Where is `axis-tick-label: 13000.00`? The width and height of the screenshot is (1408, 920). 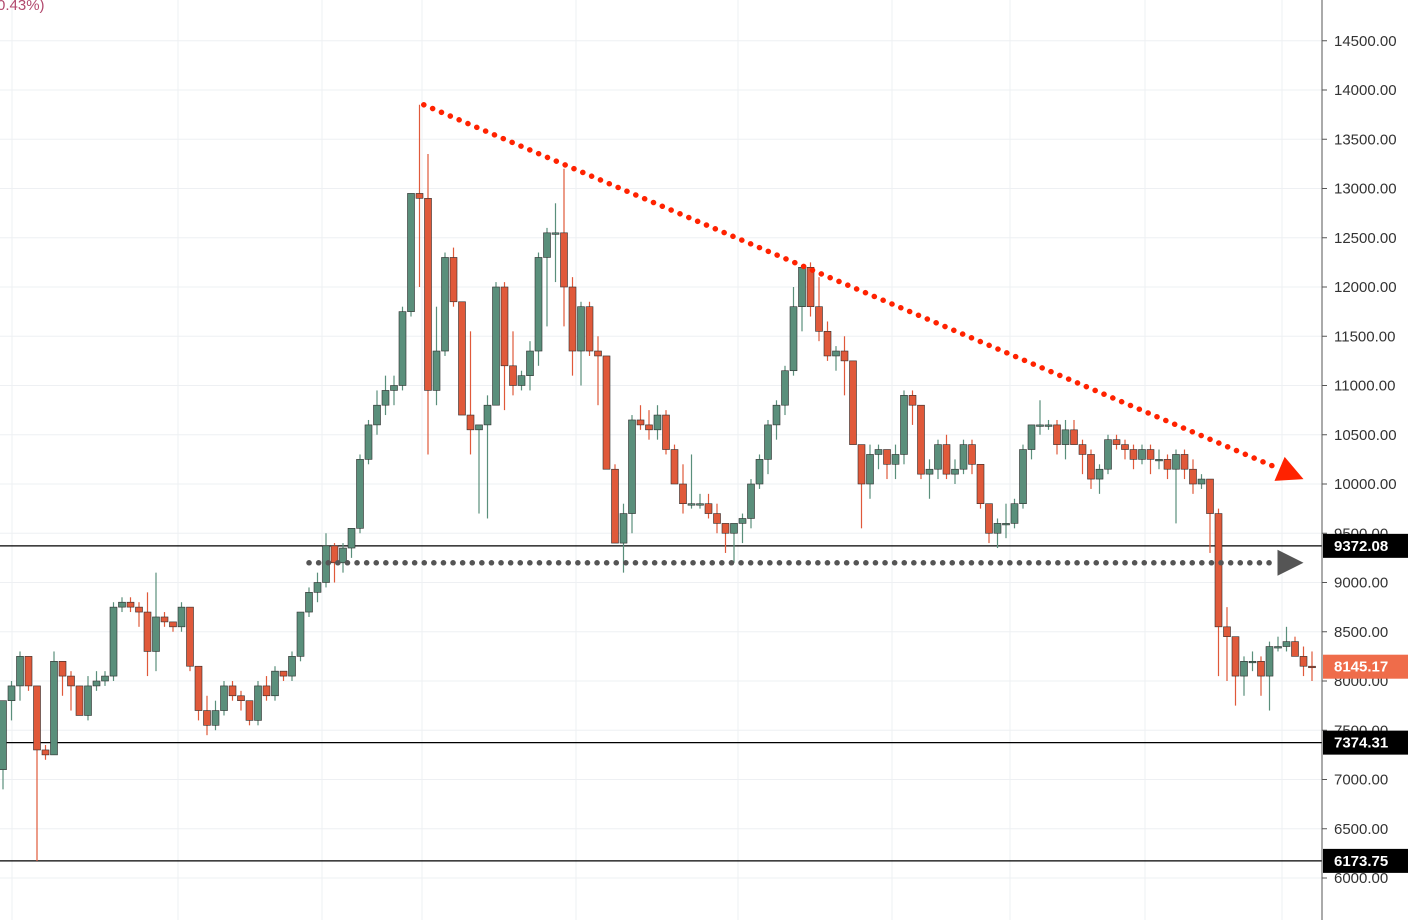
axis-tick-label: 13000.00 is located at coordinates (1365, 189).